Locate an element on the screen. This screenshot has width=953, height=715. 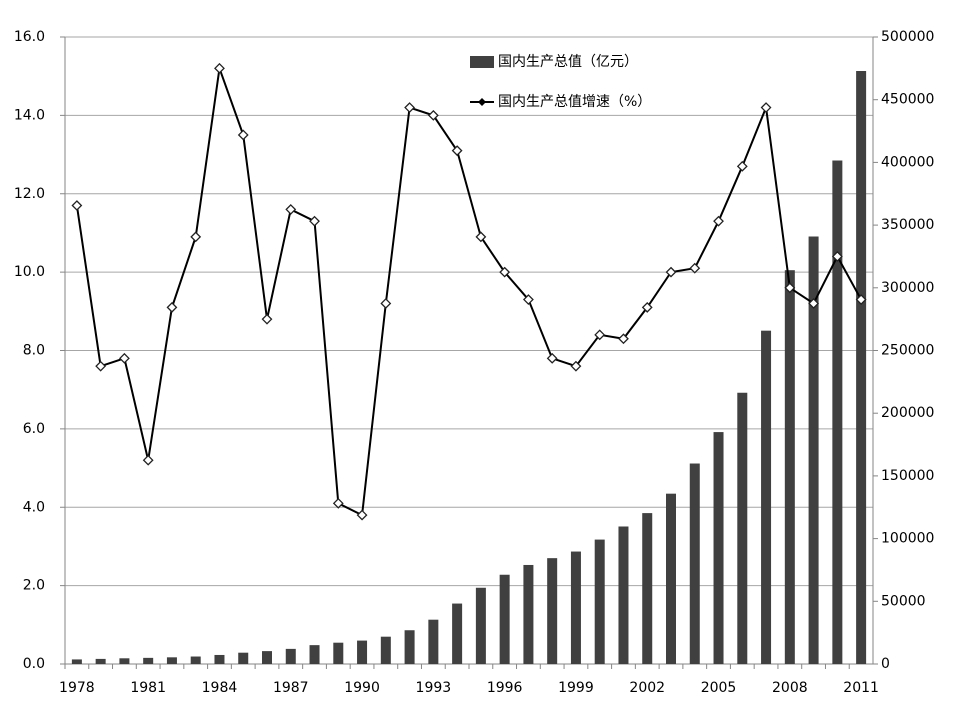
x-tick-label: 1987 is located at coordinates (291, 688).